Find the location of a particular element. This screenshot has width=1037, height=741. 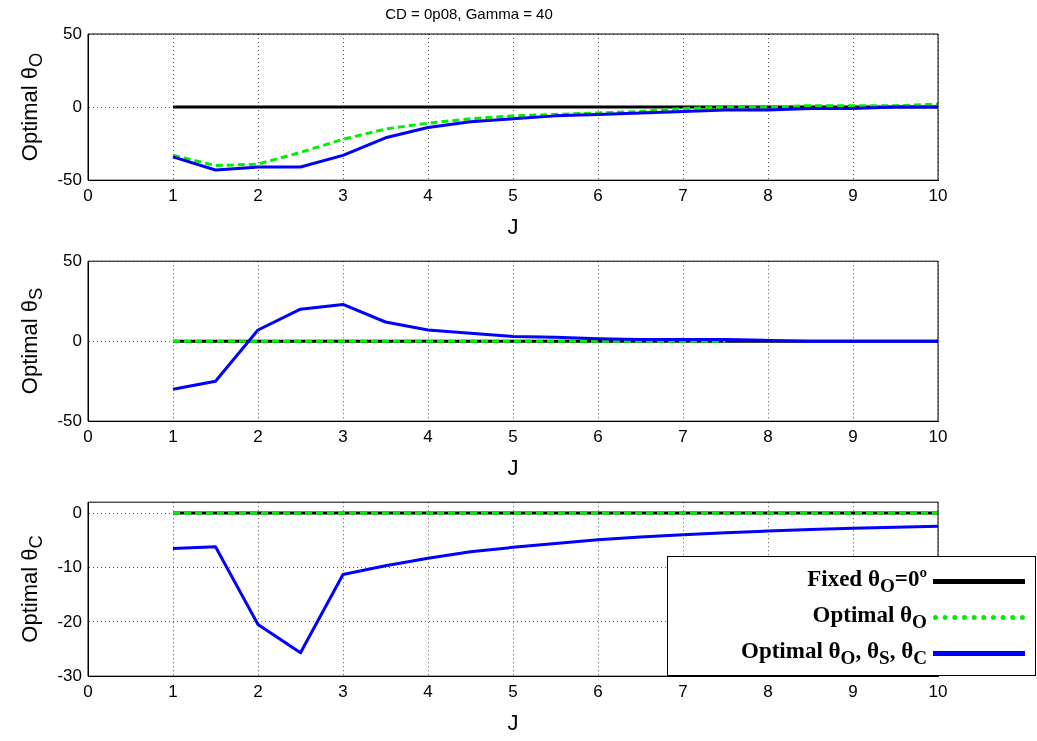

legend-label: Optimal θ$_{O}$, θ$_{S}$, θ$_{C}$ is located at coordinates (834, 653).